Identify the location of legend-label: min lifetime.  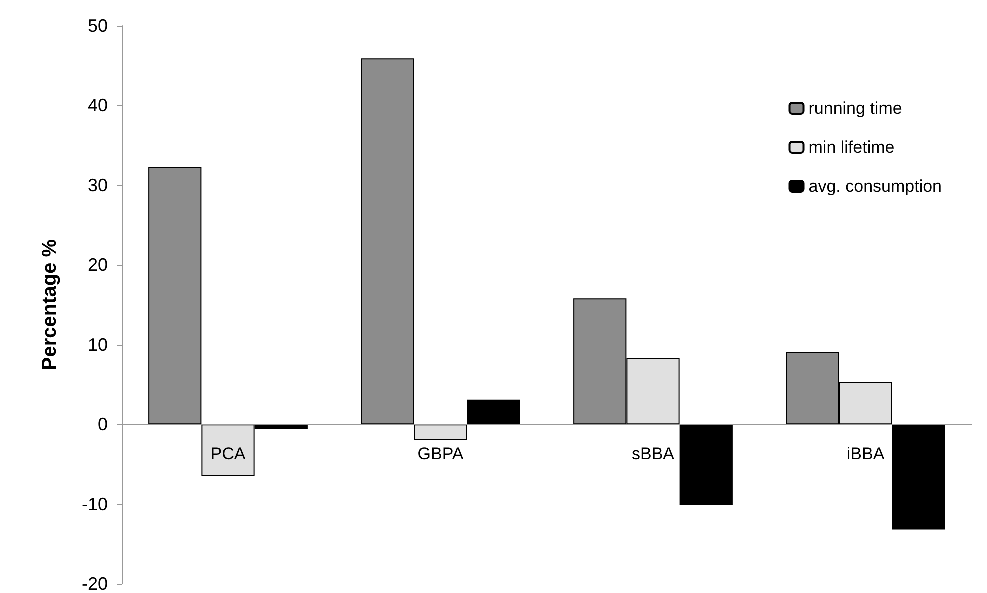
(851, 147).